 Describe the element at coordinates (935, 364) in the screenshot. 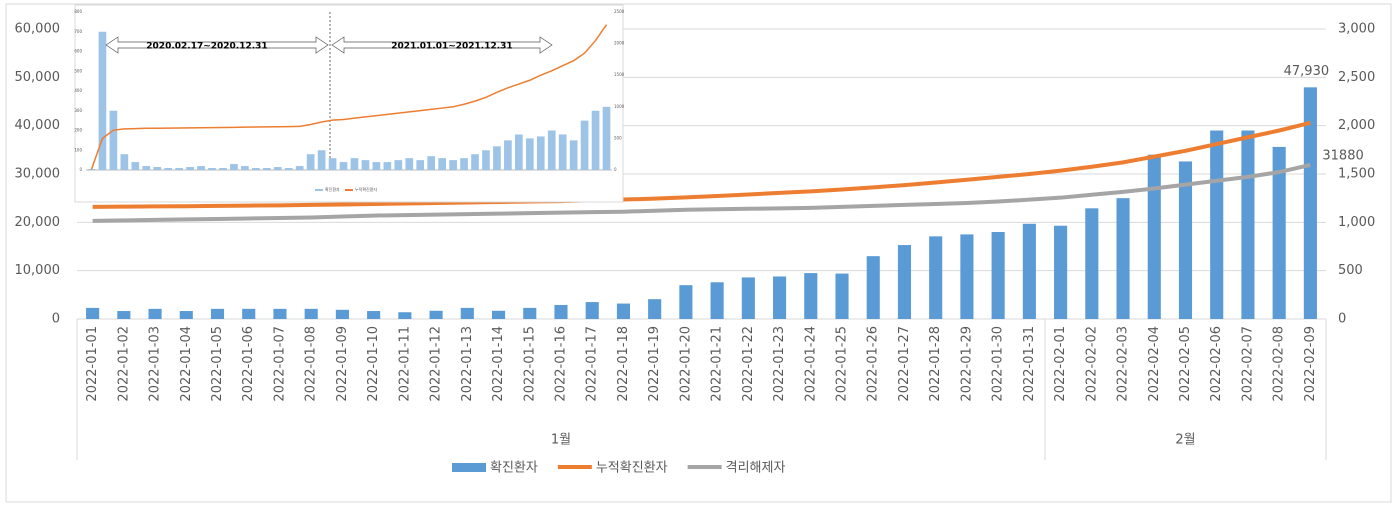

I see `x-tick-label: 2022-01-28` at that location.